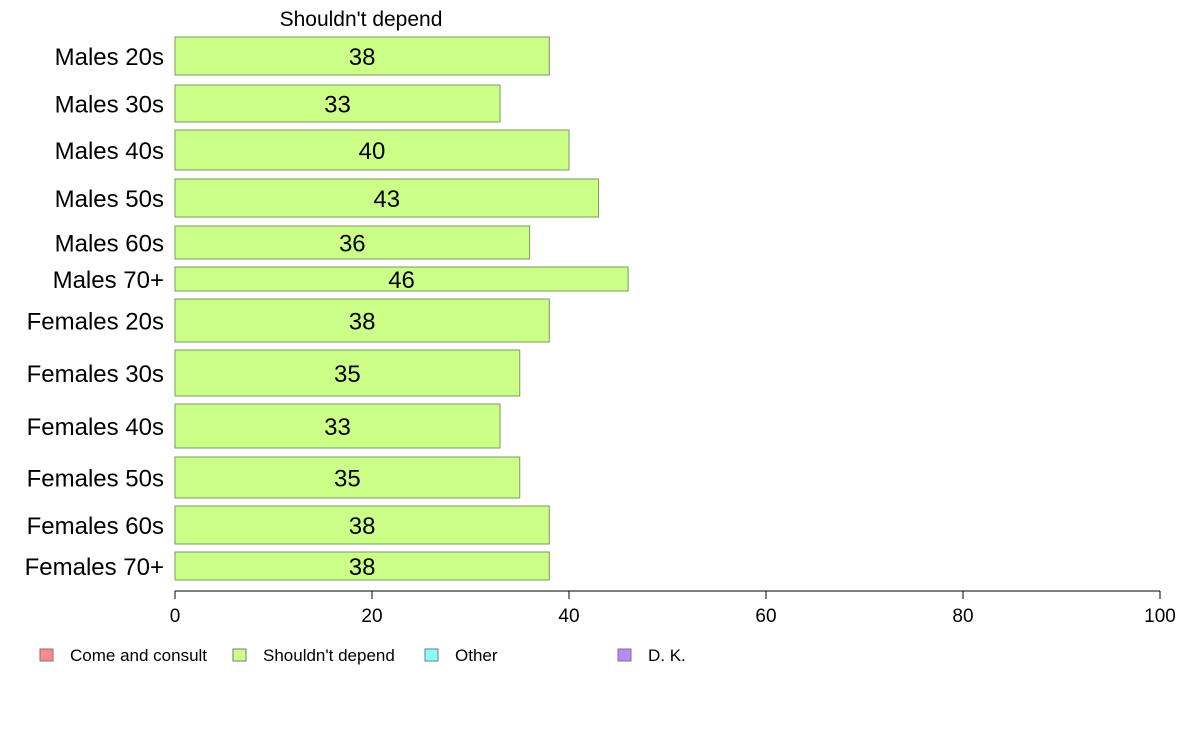 The height and width of the screenshot is (736, 1188). Describe the element at coordinates (95, 526) in the screenshot. I see `category-label: Females 60s` at that location.